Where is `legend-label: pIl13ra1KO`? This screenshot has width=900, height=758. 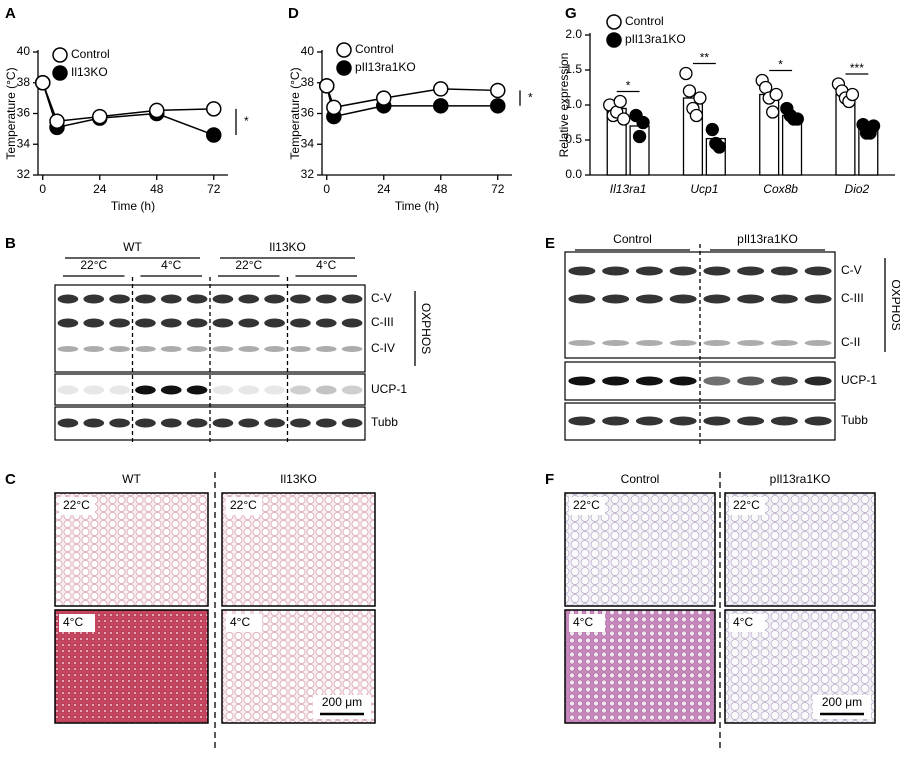
legend-label: pIl13ra1KO is located at coordinates (655, 39).